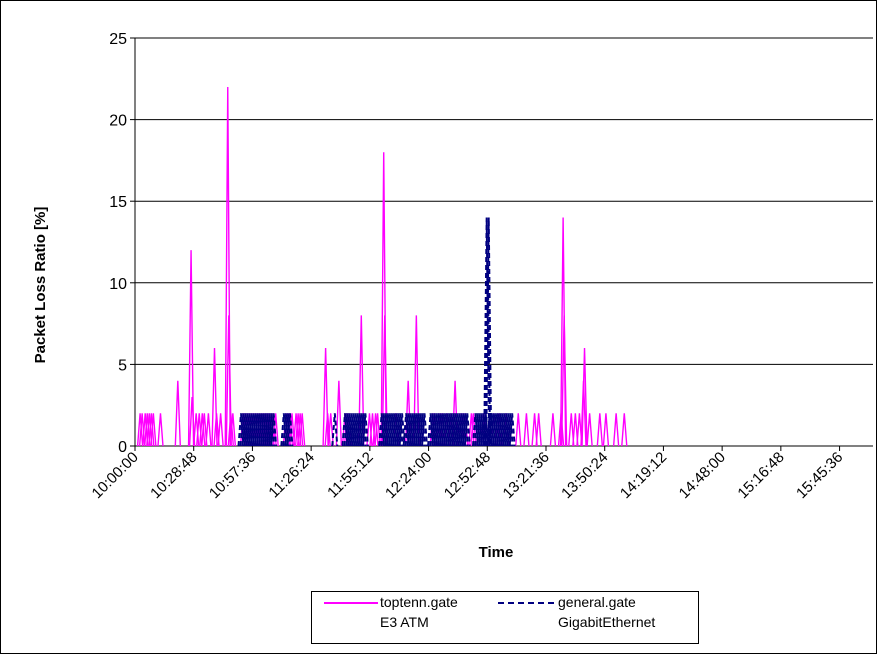 Image resolution: width=877 pixels, height=654 pixels. What do you see at coordinates (496, 552) in the screenshot?
I see `x-axis-label: Time` at bounding box center [496, 552].